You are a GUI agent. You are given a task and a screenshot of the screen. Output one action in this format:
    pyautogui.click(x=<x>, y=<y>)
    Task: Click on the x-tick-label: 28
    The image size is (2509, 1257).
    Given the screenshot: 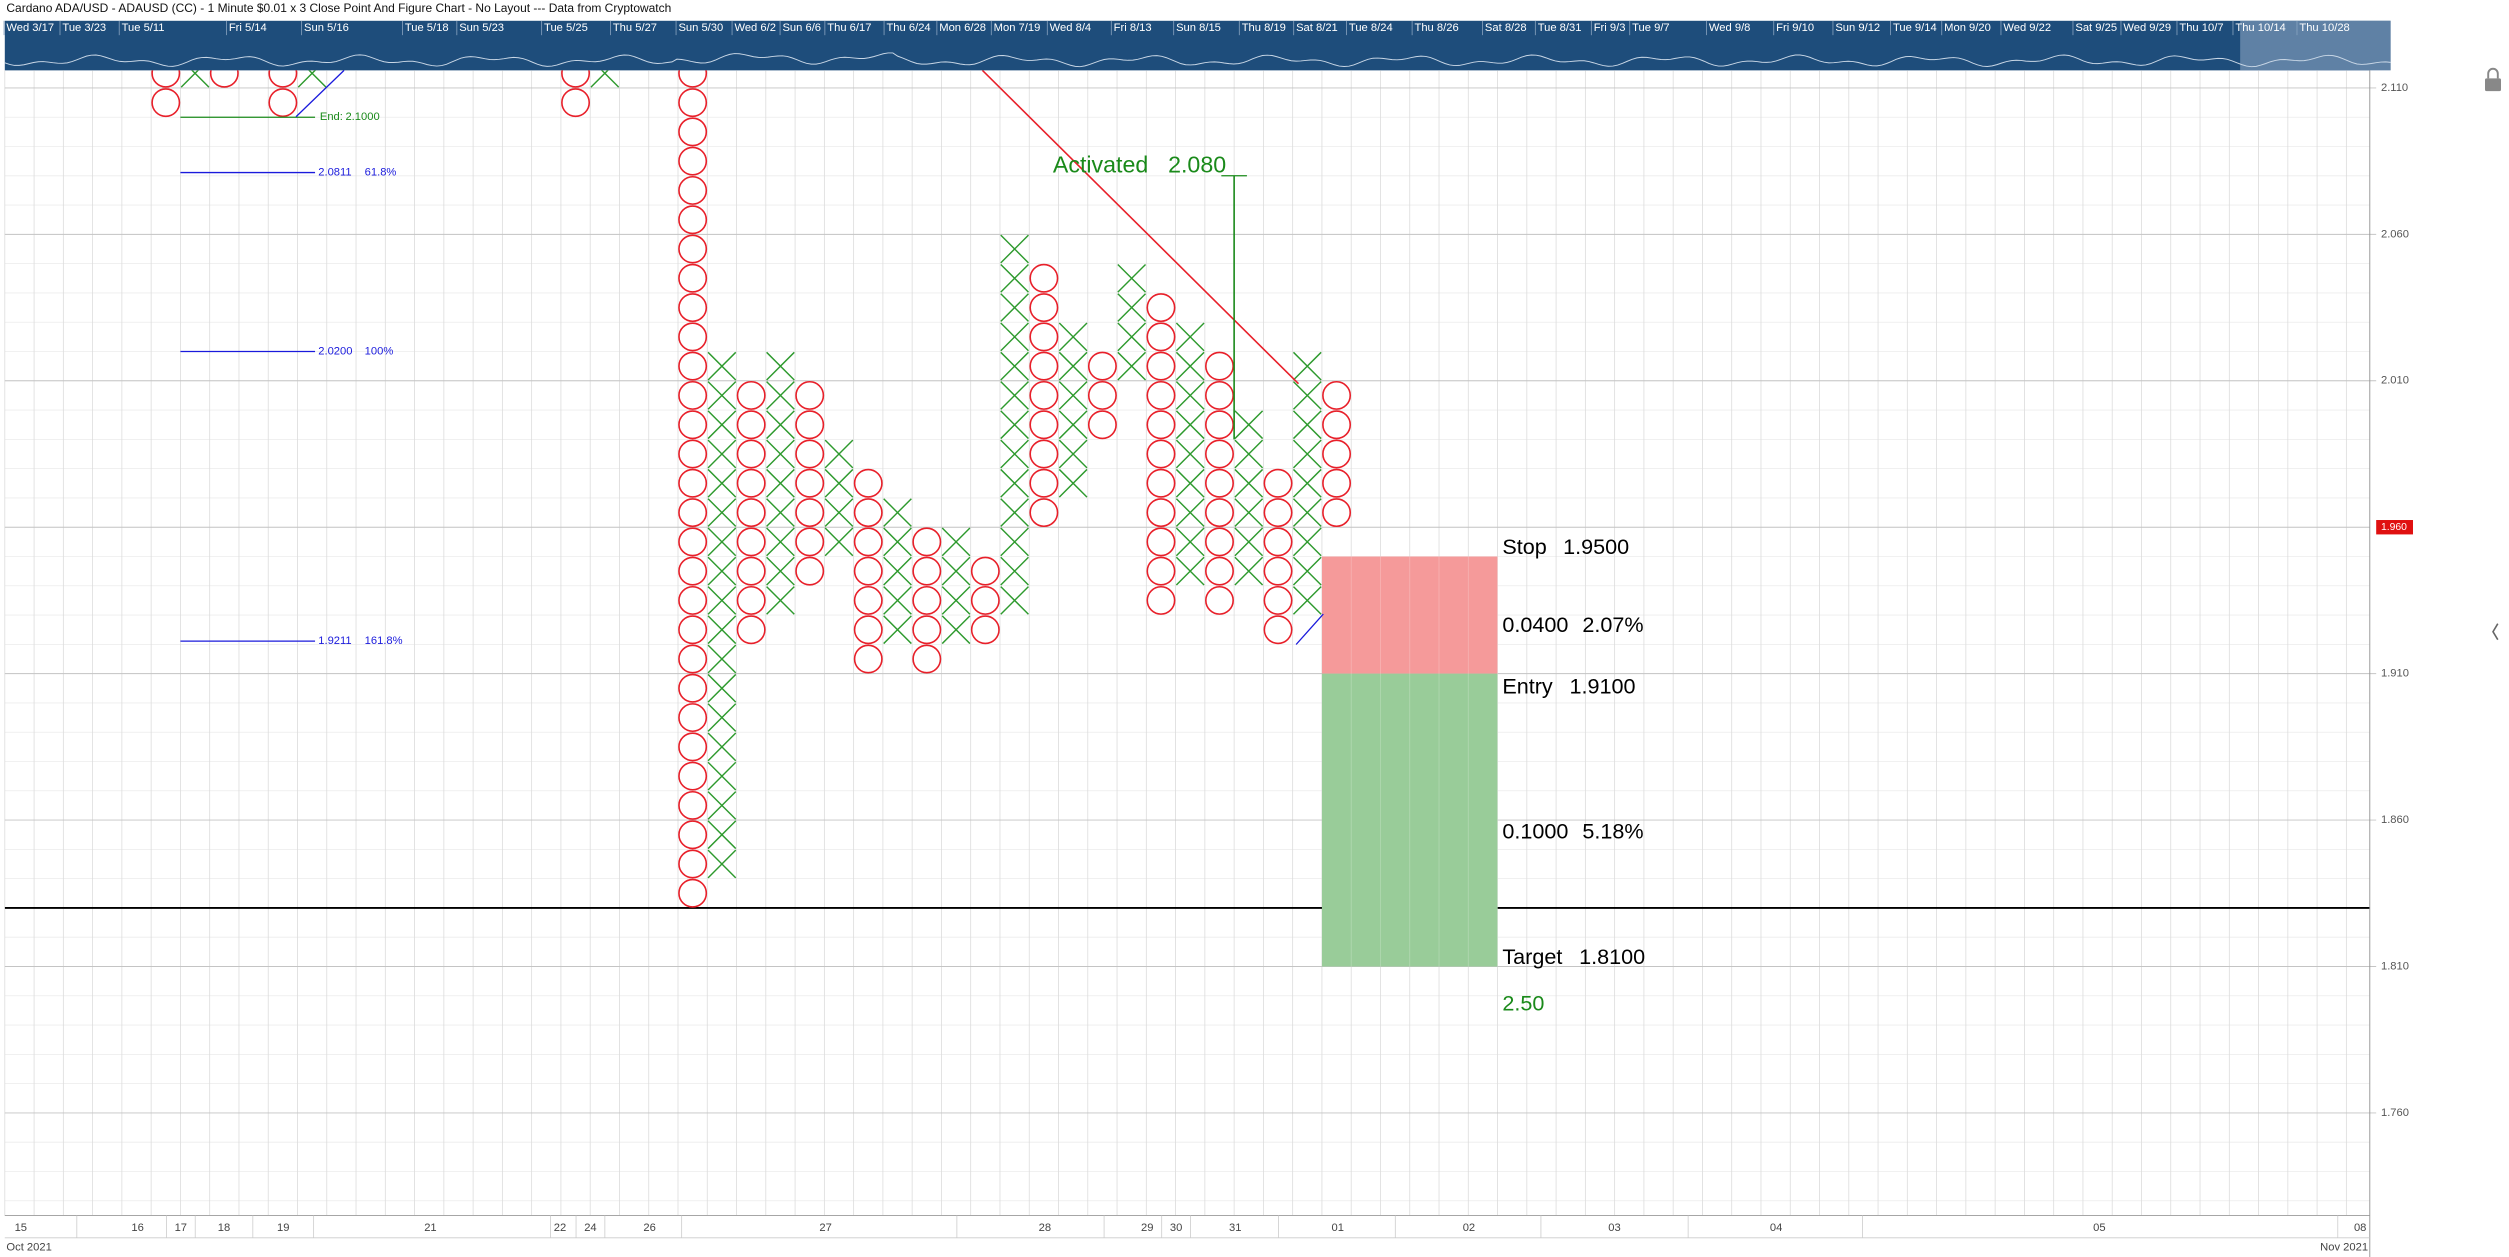 What is the action you would take?
    pyautogui.click(x=1045, y=1228)
    